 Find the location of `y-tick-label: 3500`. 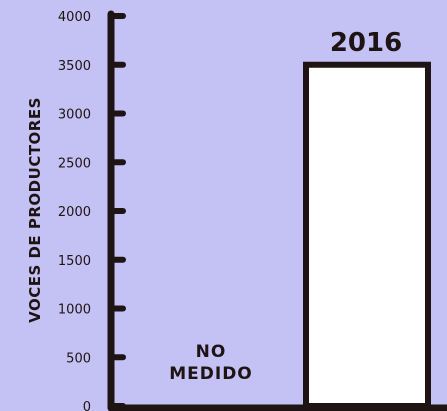

y-tick-label: 3500 is located at coordinates (74, 66).